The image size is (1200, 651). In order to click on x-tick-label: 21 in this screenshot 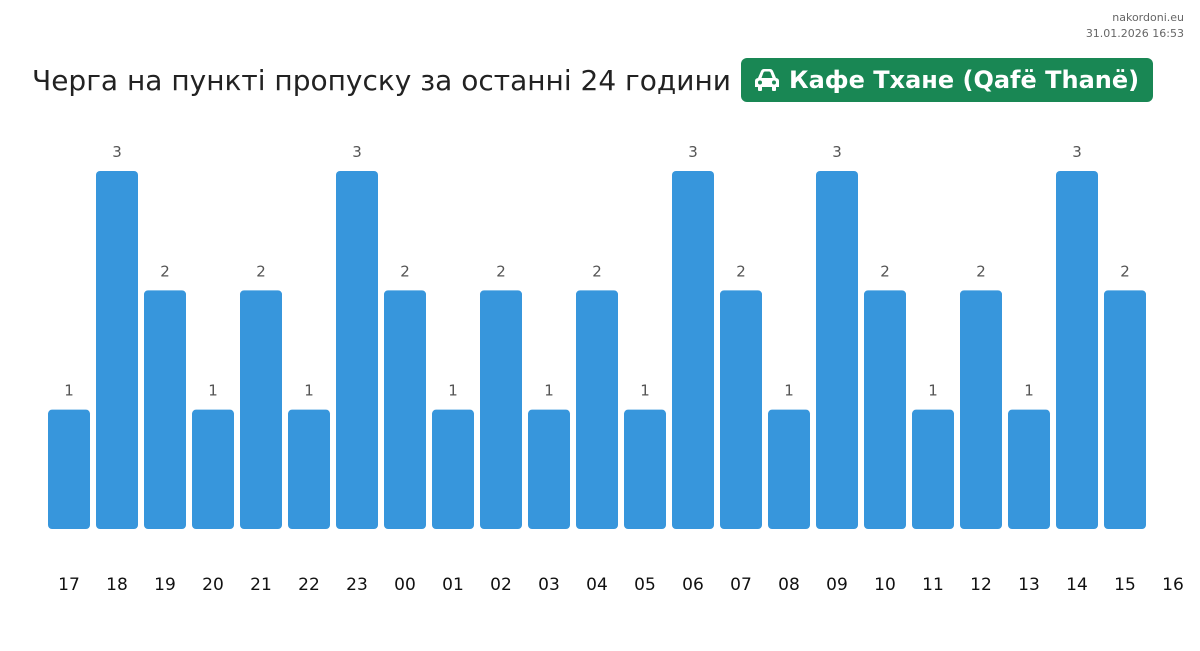, I will do `click(261, 585)`.